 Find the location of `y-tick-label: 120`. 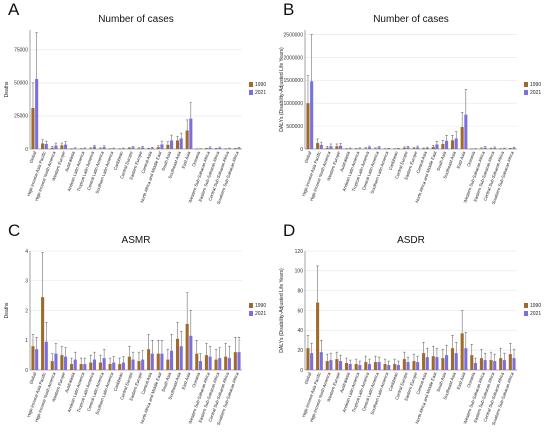

y-tick-label: 120 is located at coordinates (299, 252).